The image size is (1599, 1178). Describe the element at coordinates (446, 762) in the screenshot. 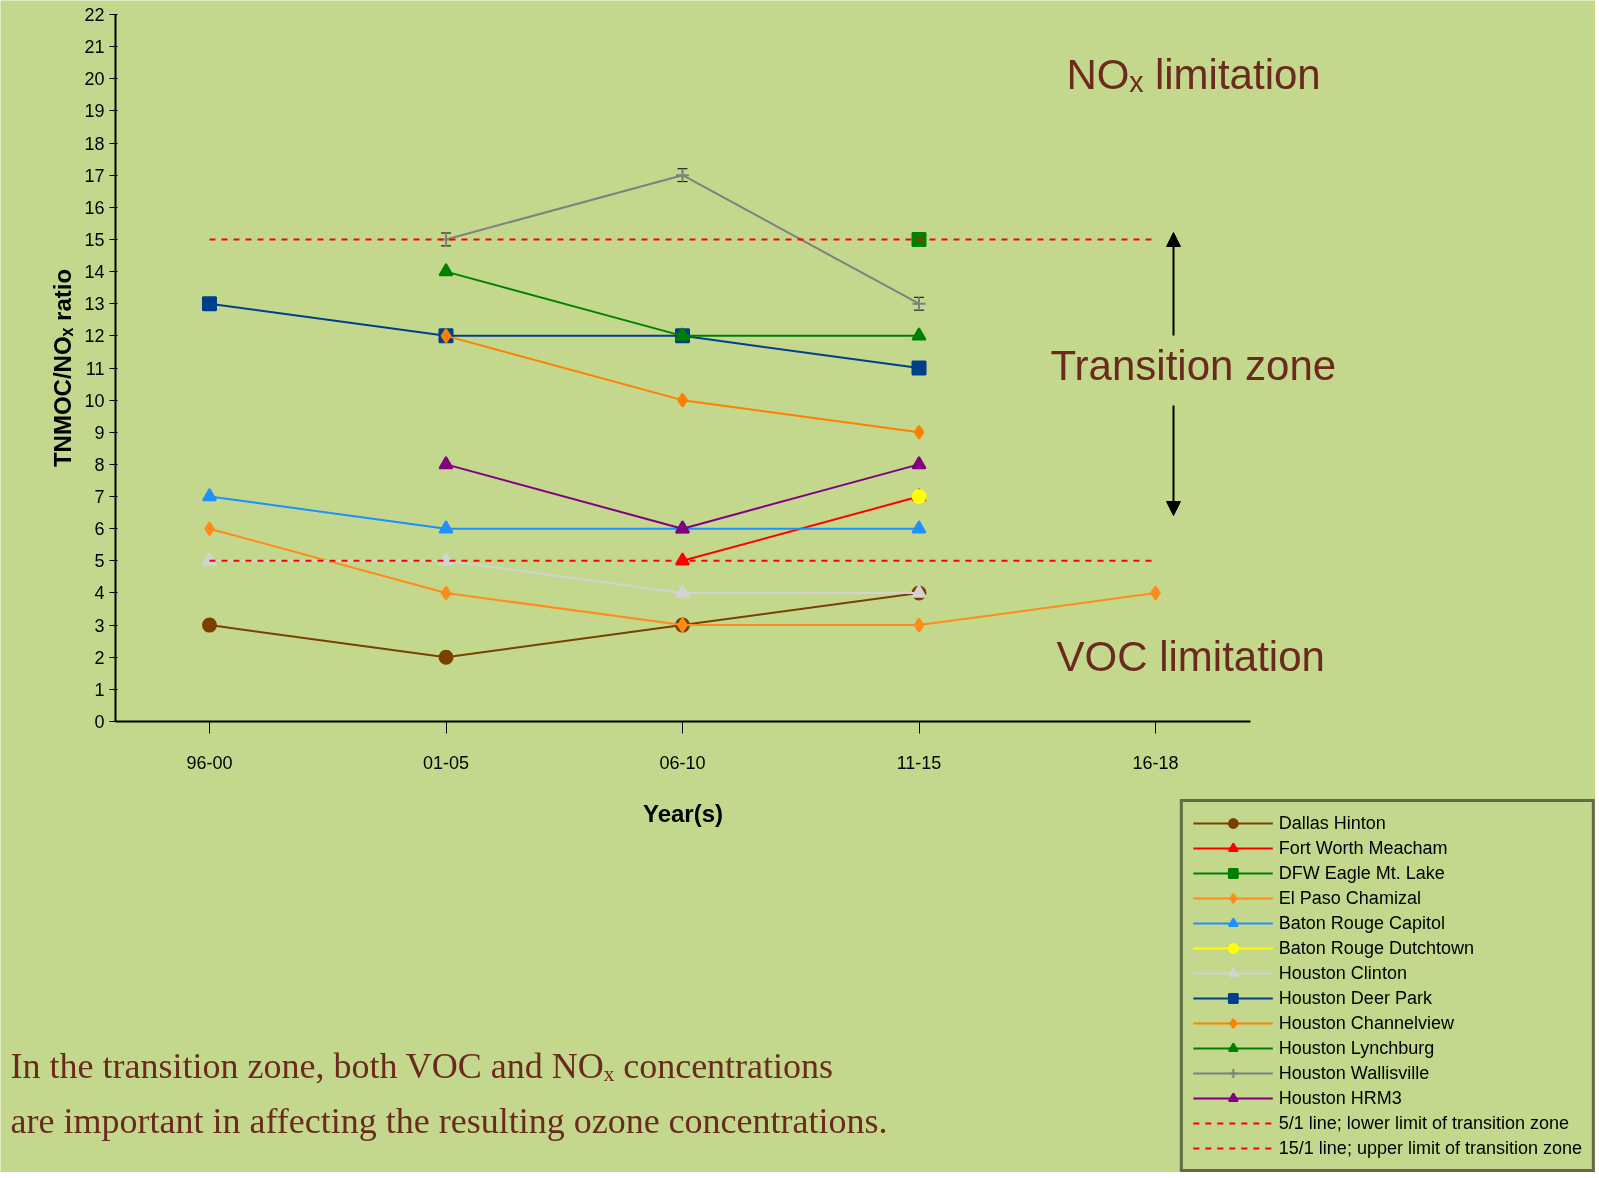

I see `x-tick-label: 01-05` at that location.